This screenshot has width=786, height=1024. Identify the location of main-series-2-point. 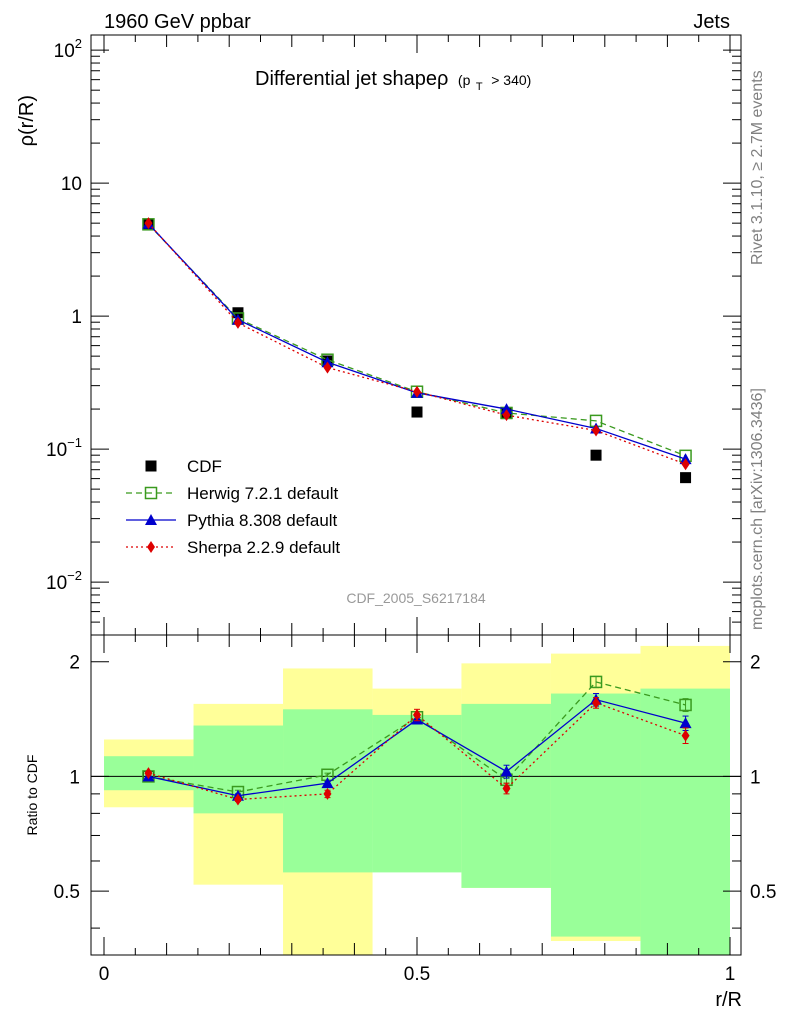
(506, 409).